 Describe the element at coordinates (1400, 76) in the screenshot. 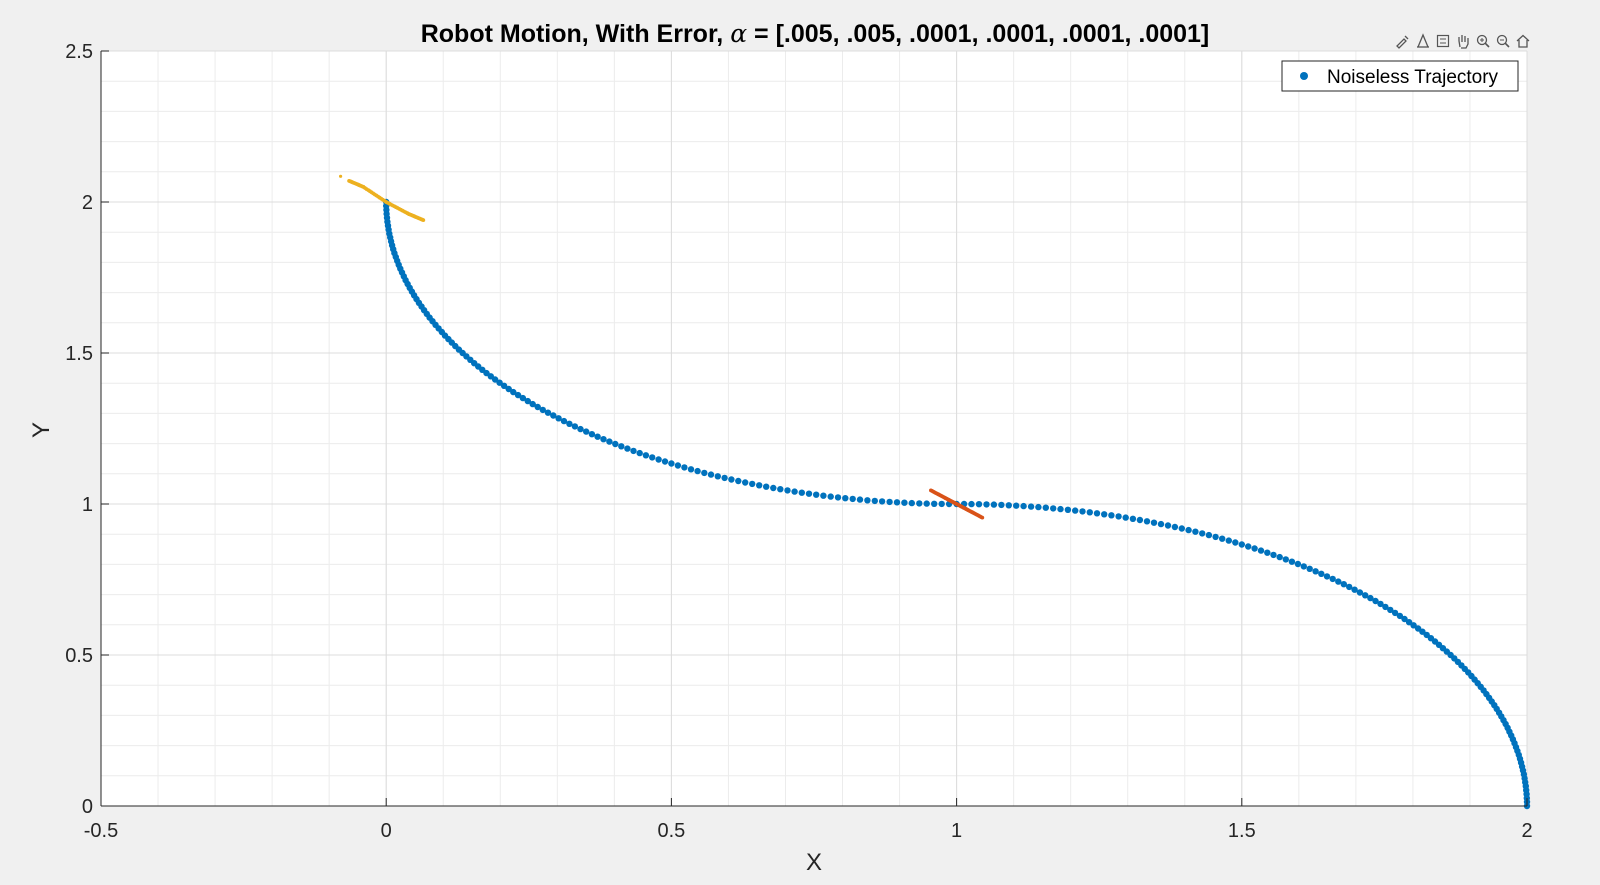

I see `legend: Noiseless Trajectory` at that location.